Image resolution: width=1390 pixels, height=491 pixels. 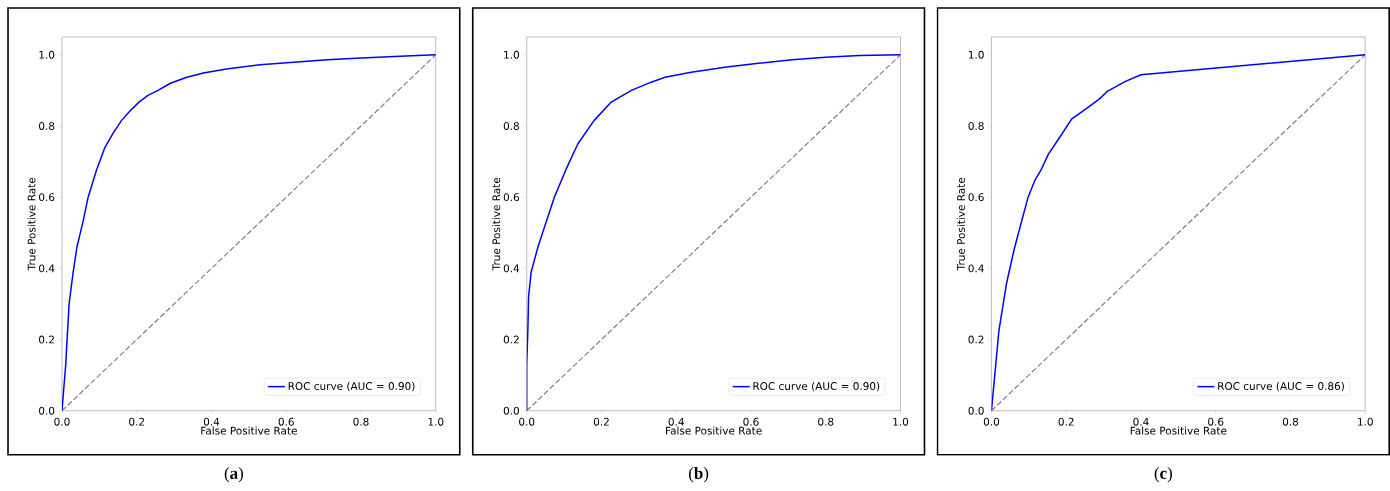 What do you see at coordinates (1281, 387) in the screenshot?
I see `legend-label: ROC curve (AUC = 0.86)` at bounding box center [1281, 387].